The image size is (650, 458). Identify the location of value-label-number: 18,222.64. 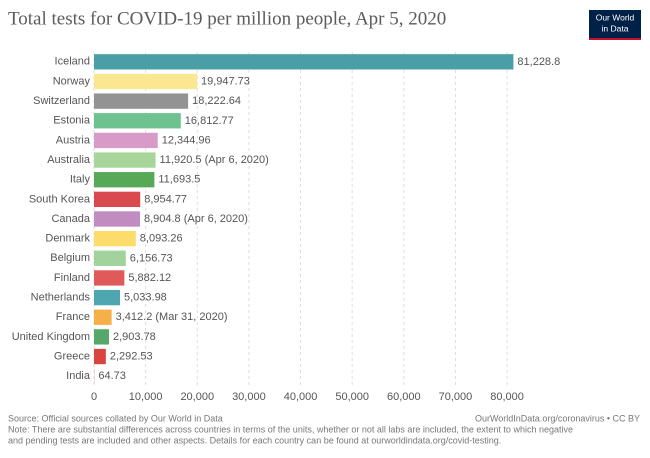
(216, 101).